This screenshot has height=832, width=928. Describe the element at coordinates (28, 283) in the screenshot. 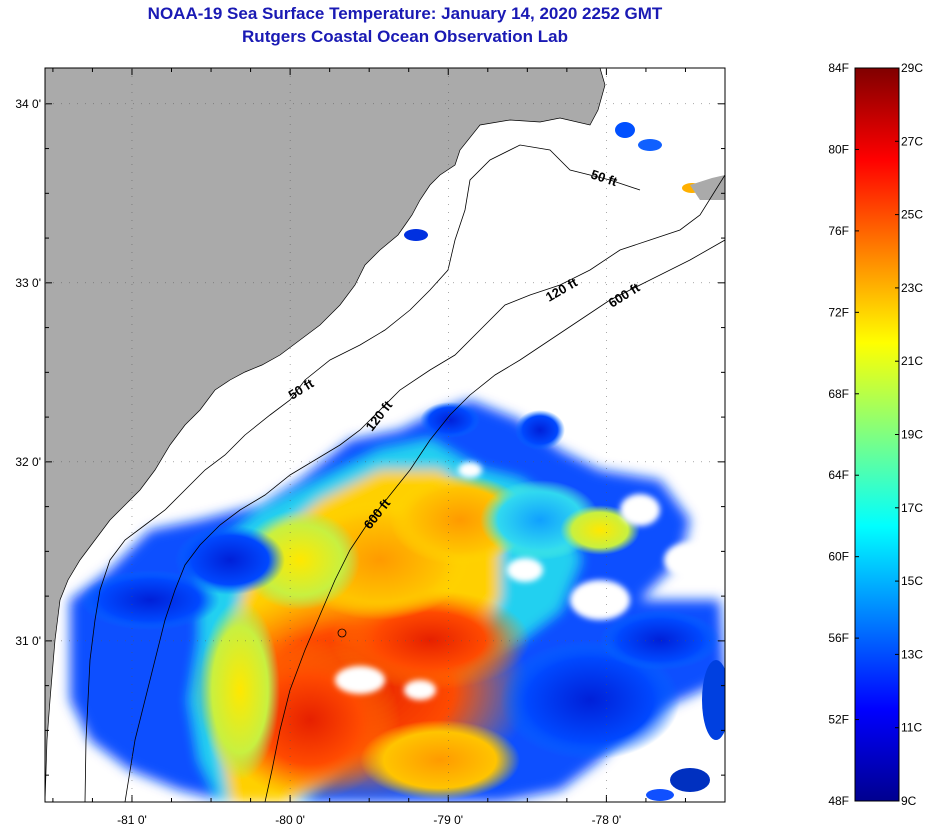

I see `y-tick-label: 33 0'` at that location.